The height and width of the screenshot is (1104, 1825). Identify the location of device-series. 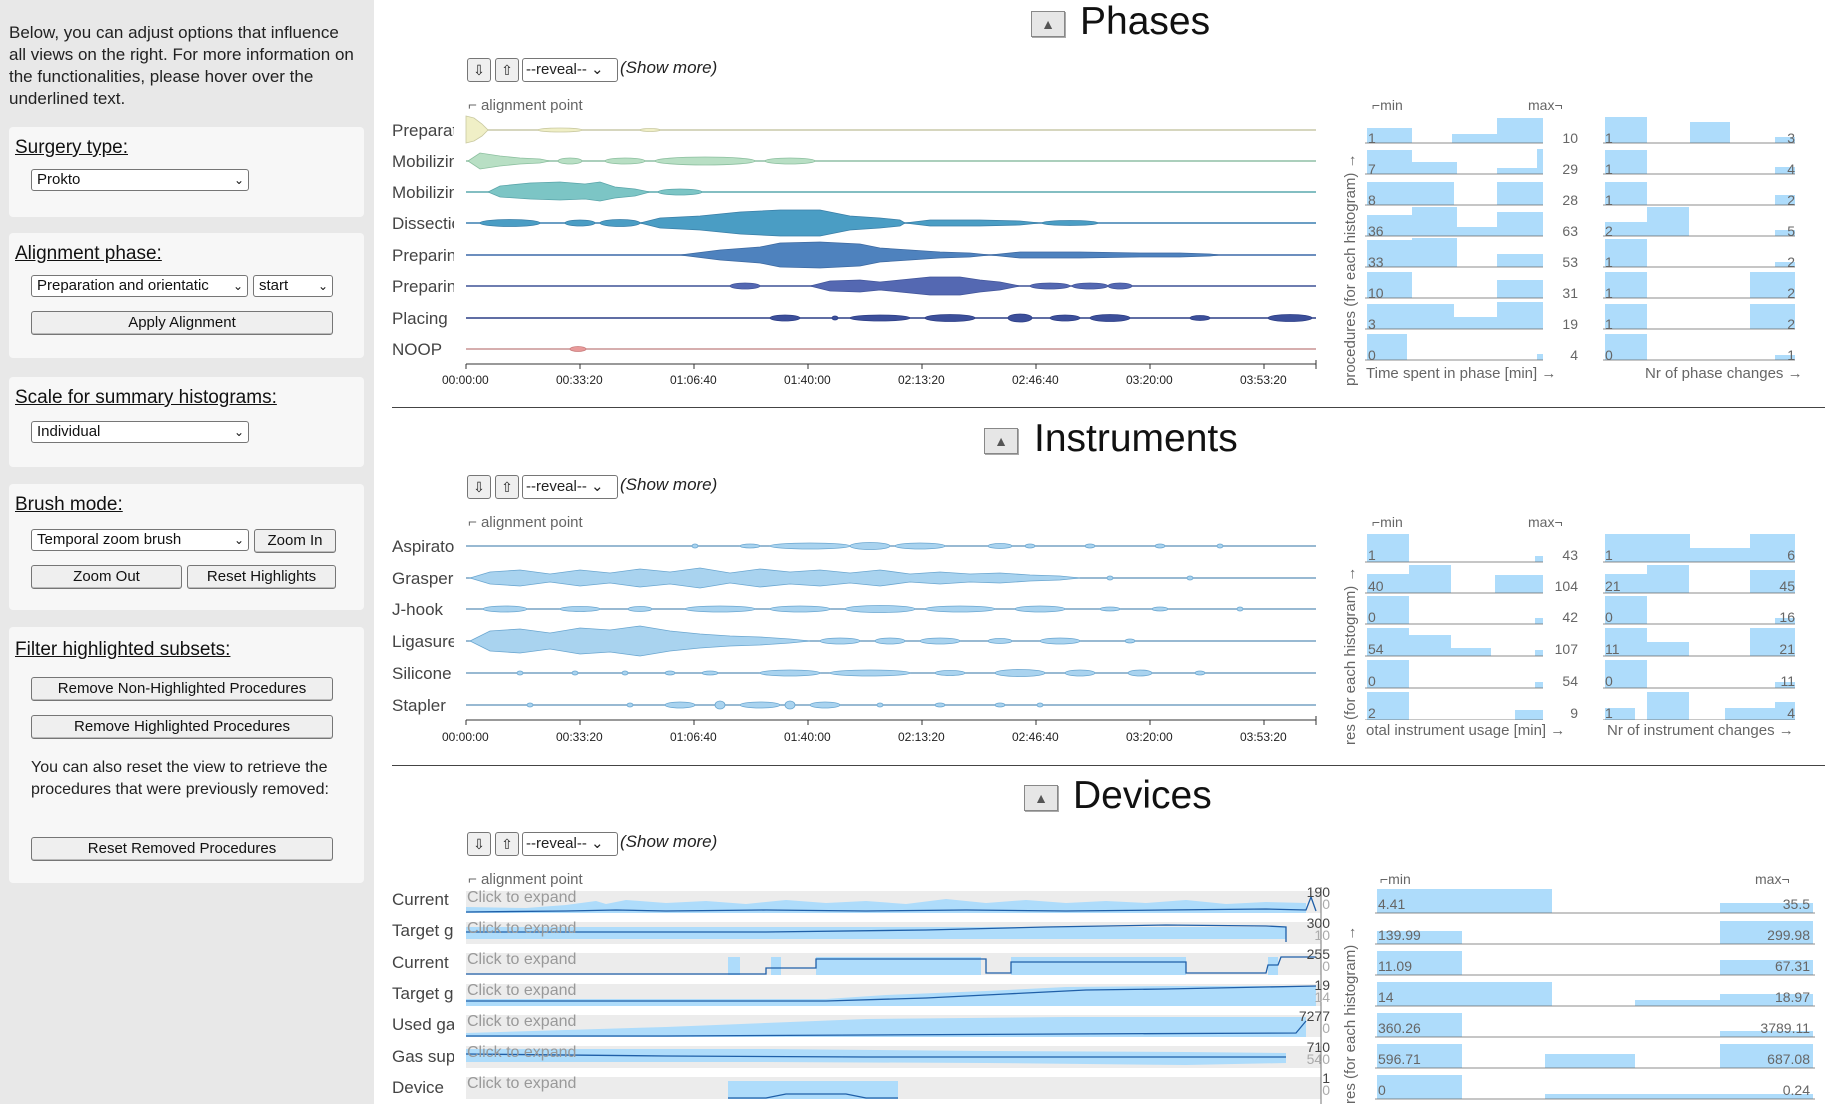
(891, 965).